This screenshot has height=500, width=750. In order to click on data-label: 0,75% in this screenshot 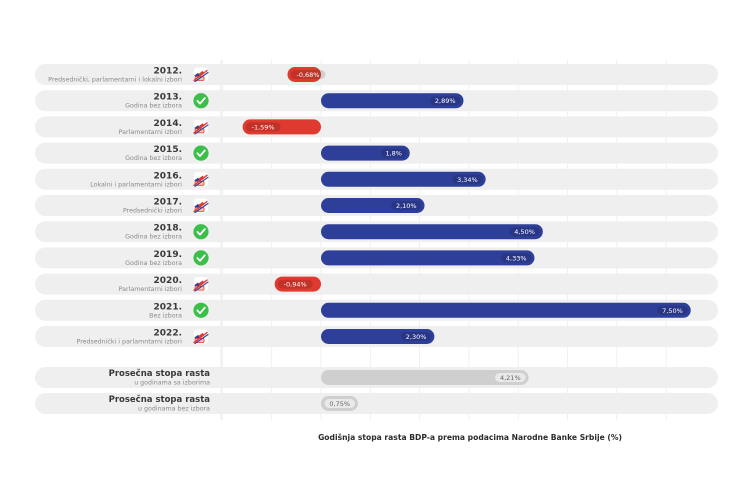, I will do `click(339, 404)`.